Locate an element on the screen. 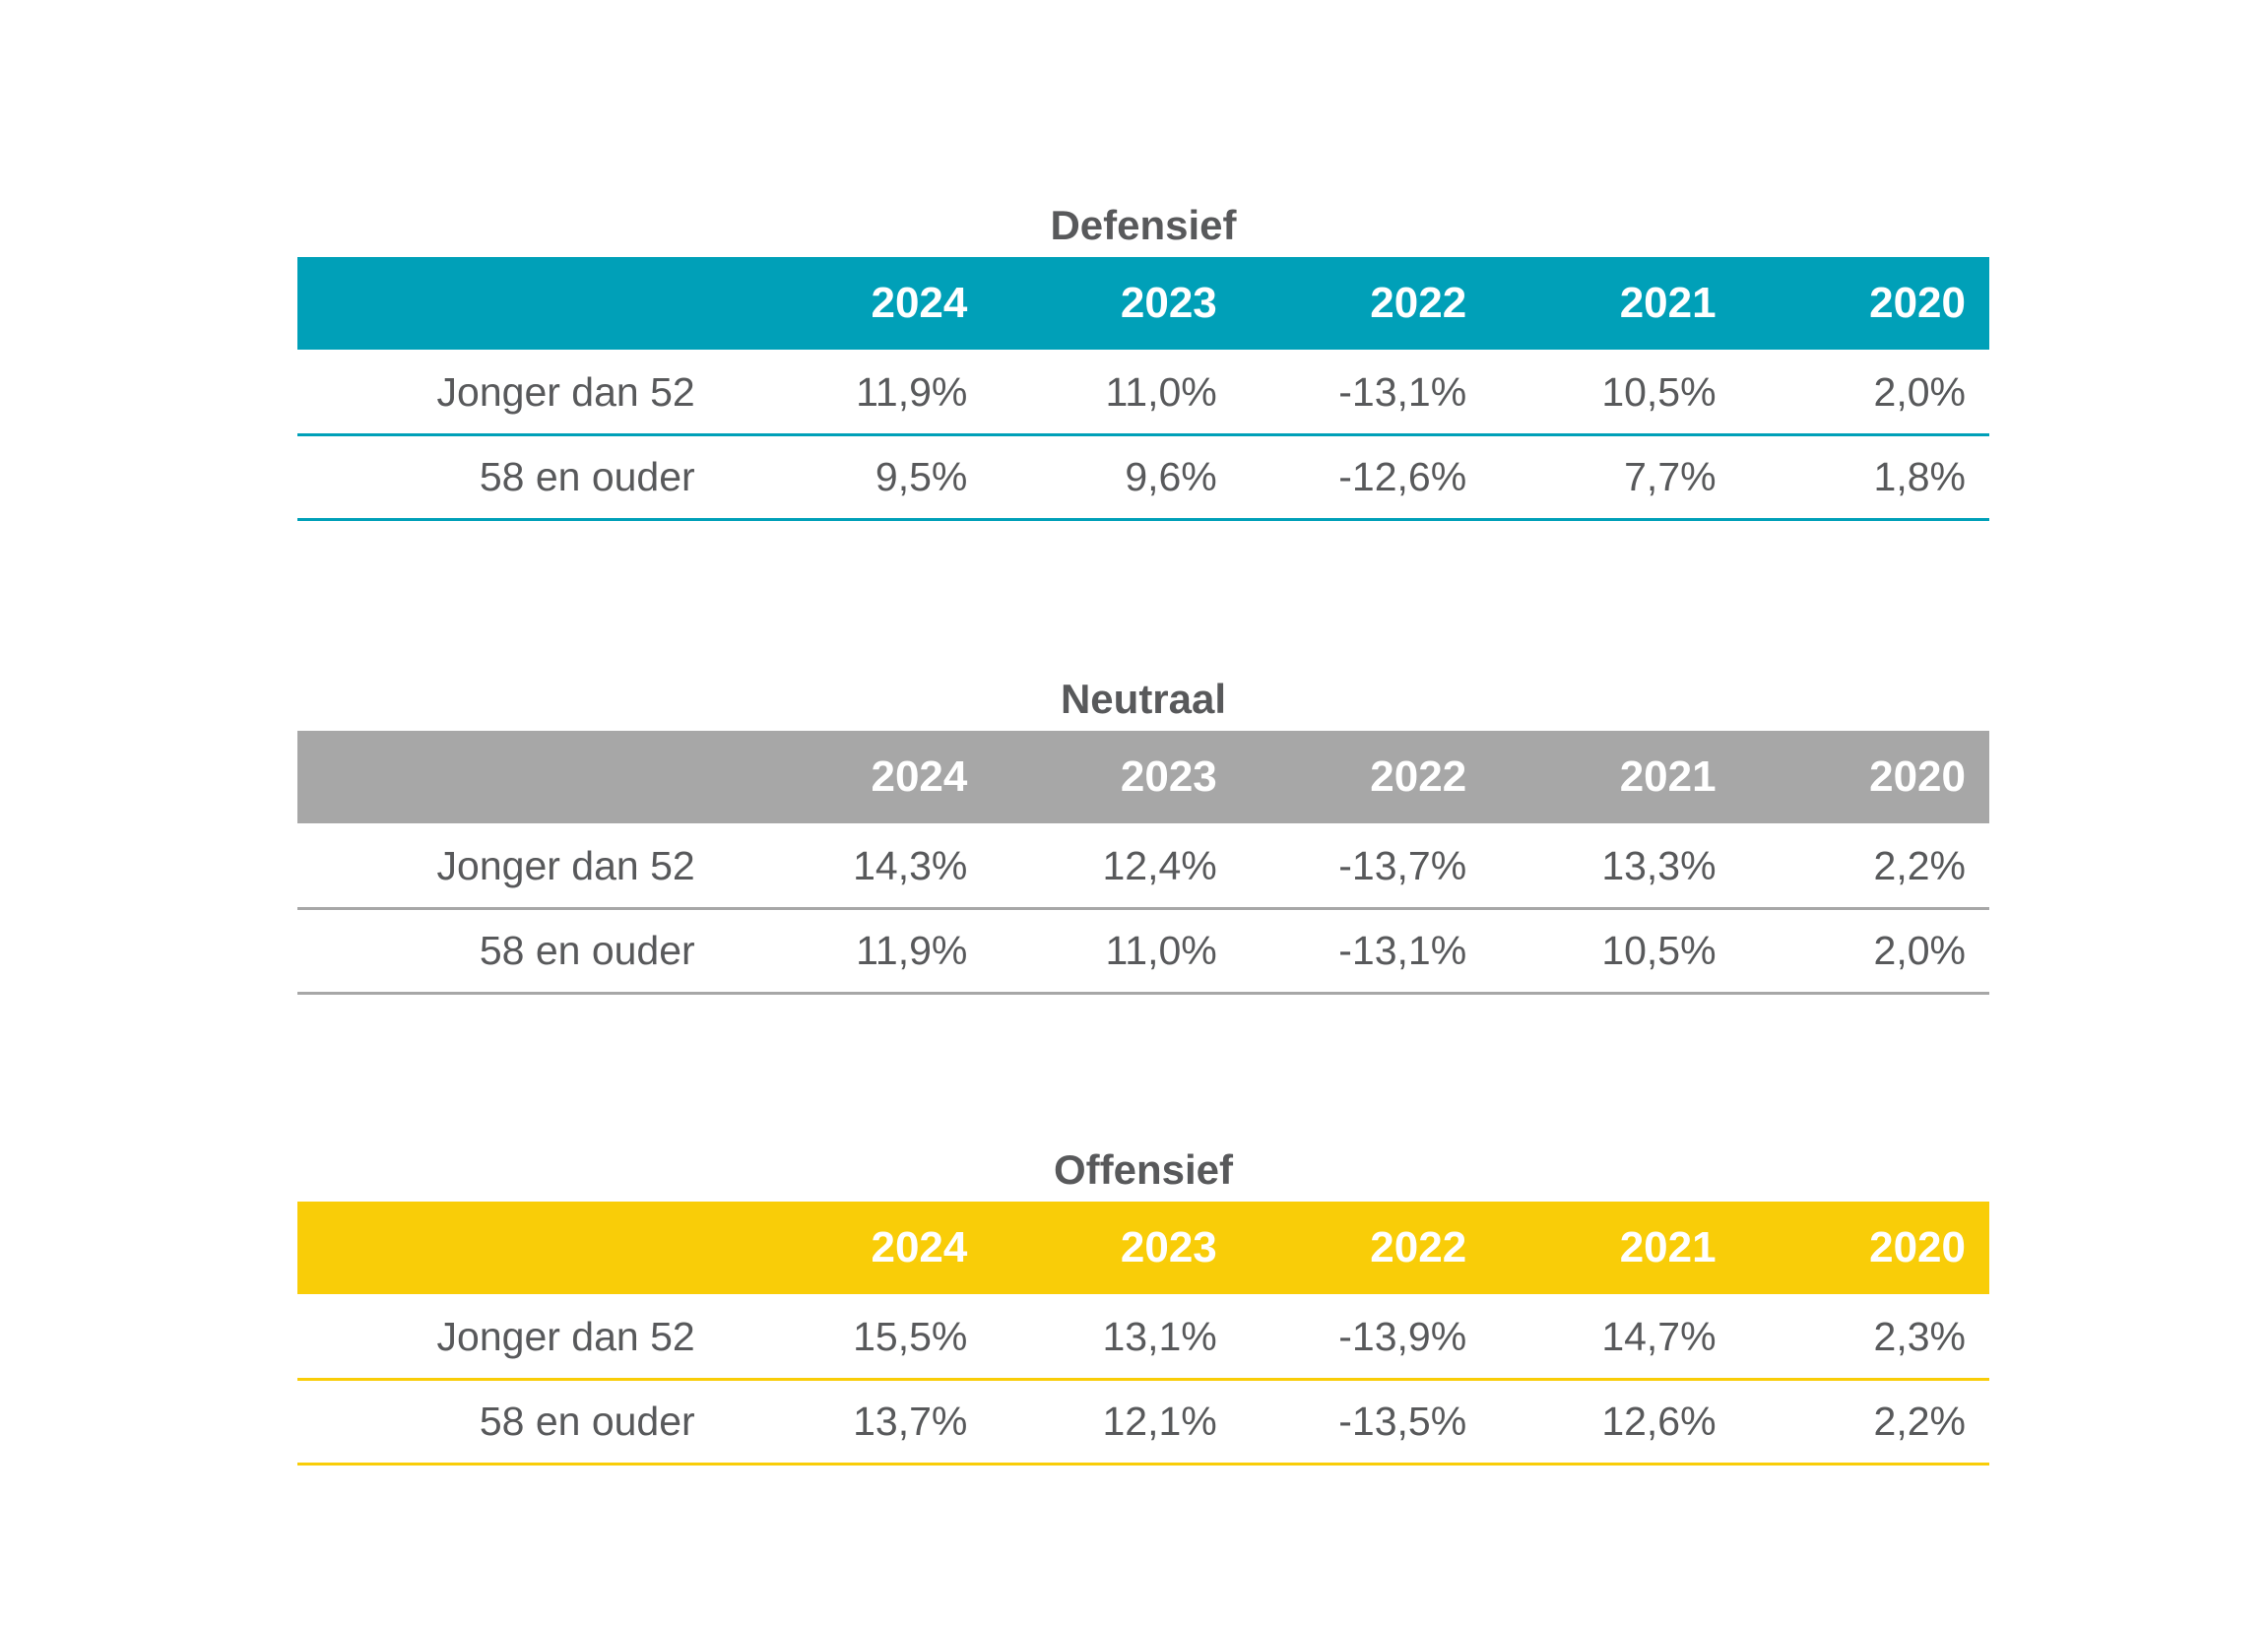 This screenshot has width=2268, height=1629. table-title: Defensief is located at coordinates (1143, 225).